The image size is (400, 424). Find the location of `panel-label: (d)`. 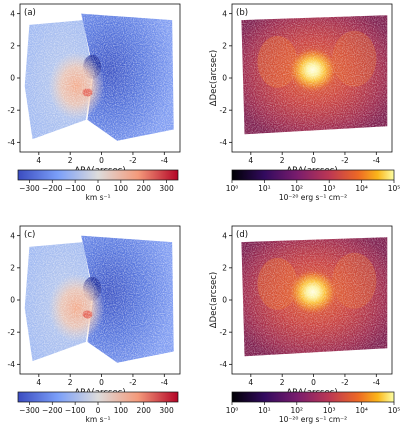

panel-label: (d) is located at coordinates (242, 235).